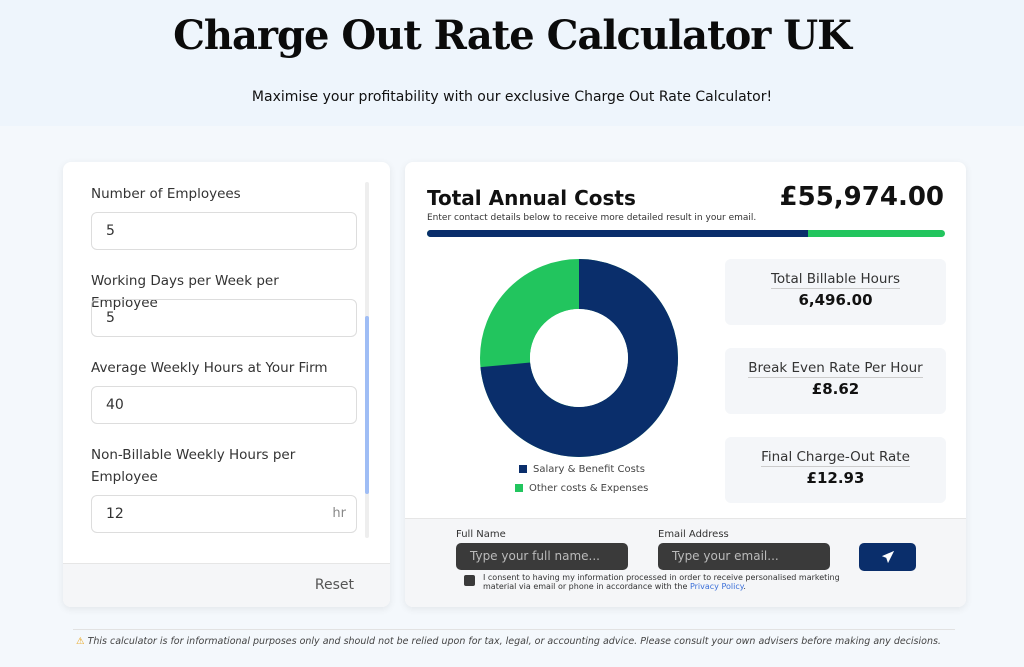  What do you see at coordinates (589, 469) in the screenshot?
I see `legend-salary-label: Salary & Benefit Costs` at bounding box center [589, 469].